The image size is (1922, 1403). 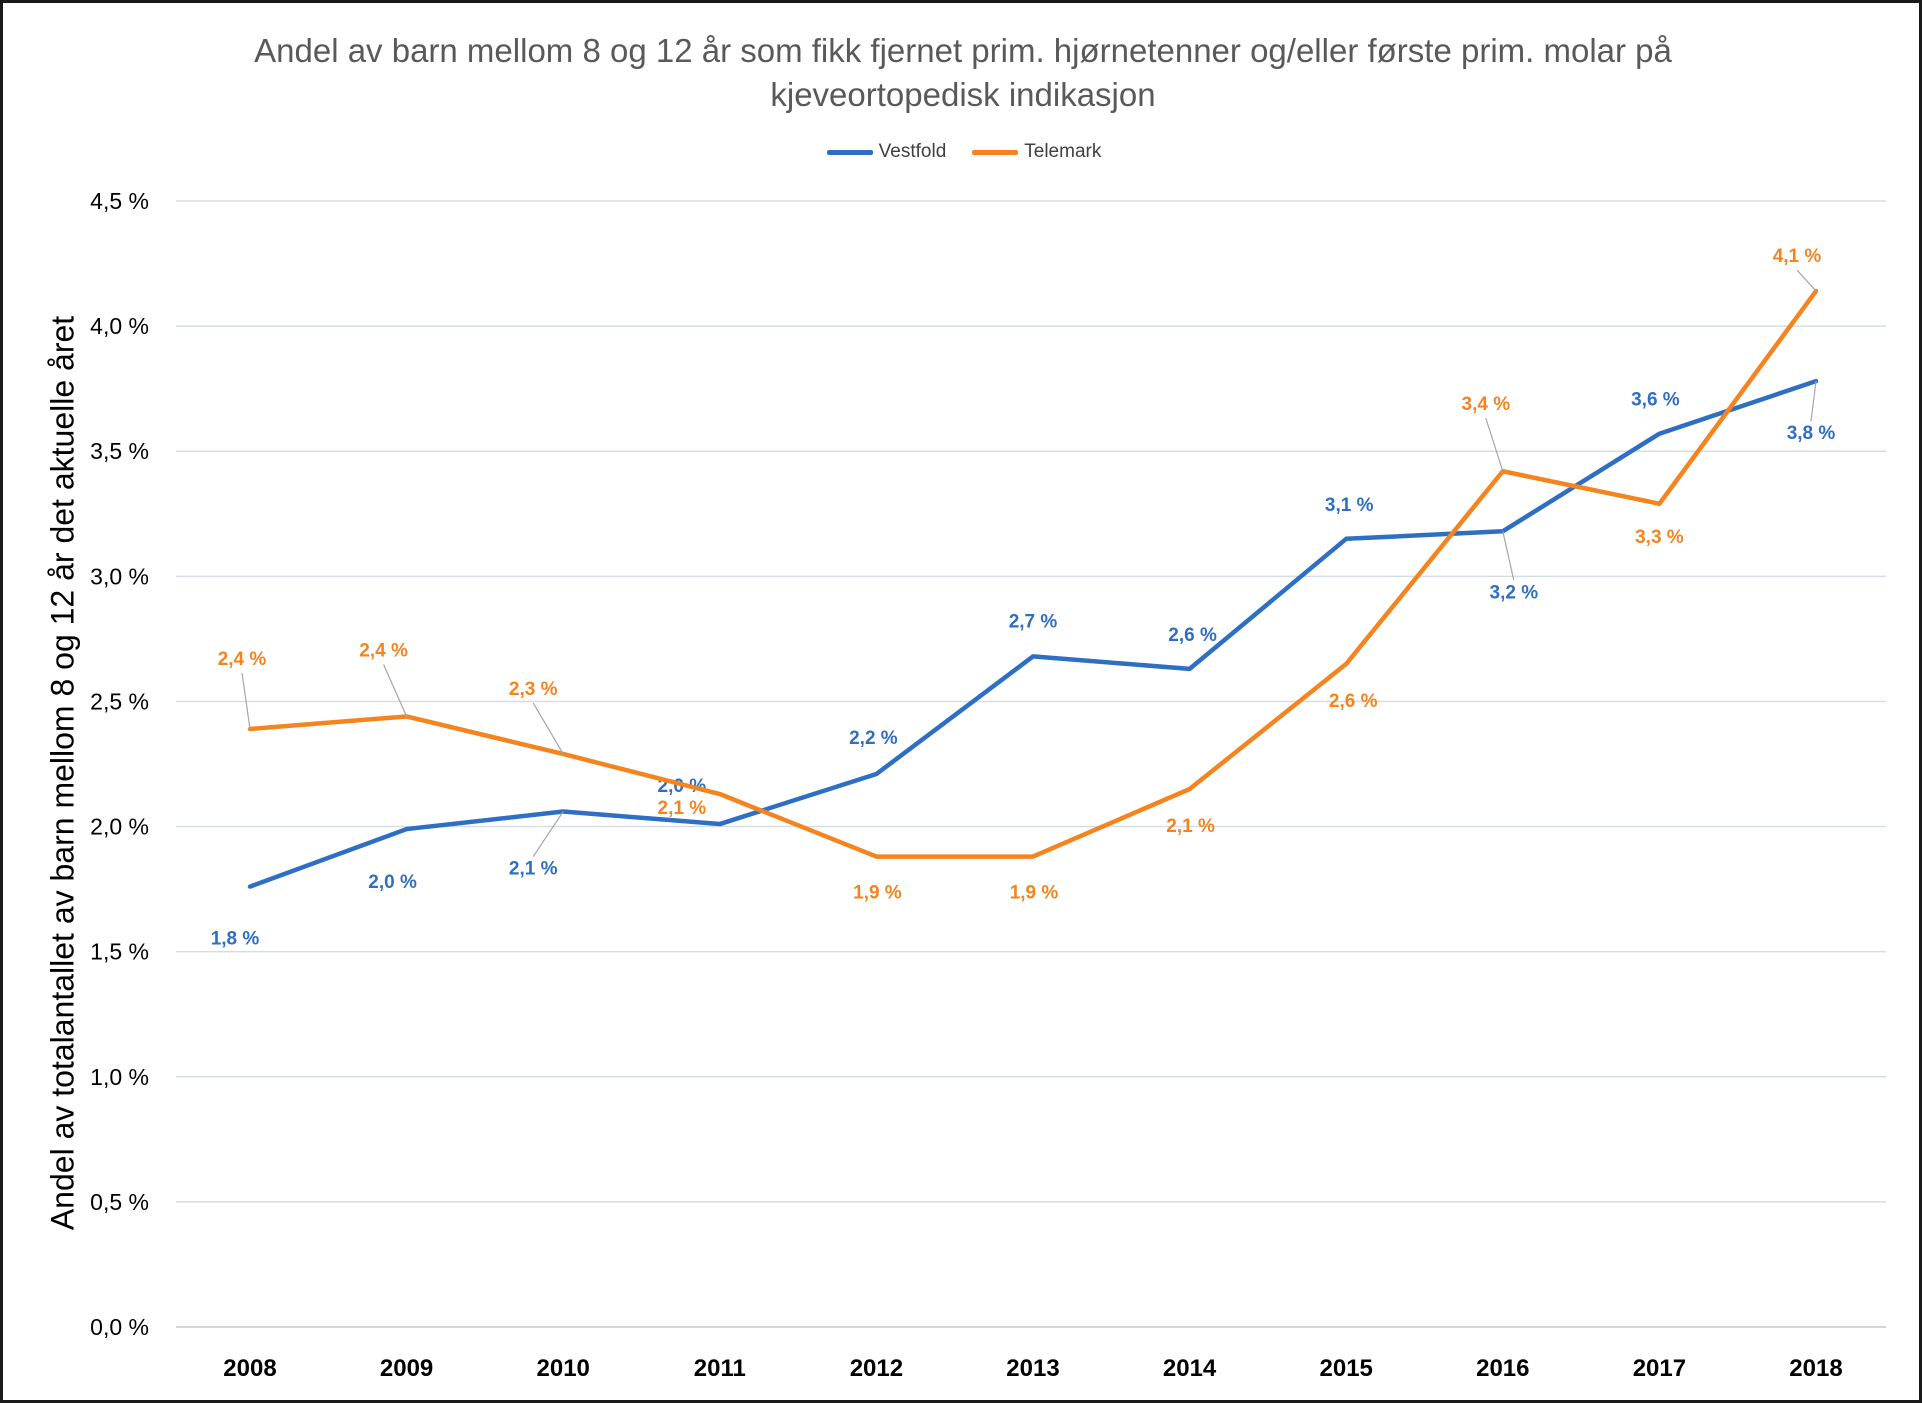 I want to click on data-label: 2,0 %, so click(x=392, y=882).